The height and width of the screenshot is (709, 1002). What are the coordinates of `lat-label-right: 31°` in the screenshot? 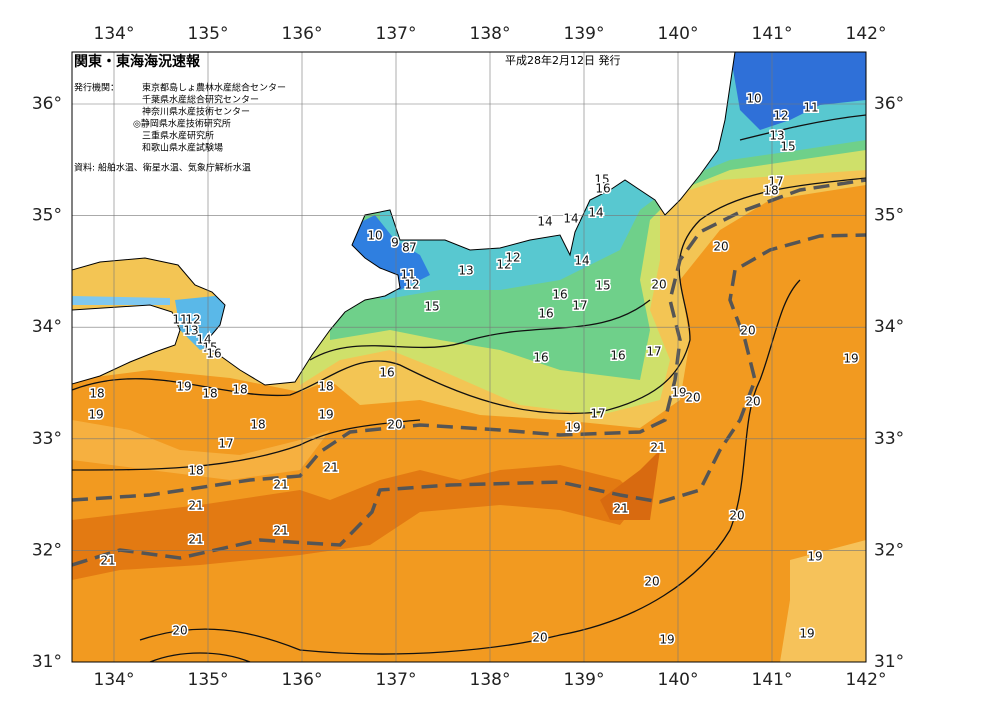 It's located at (889, 662).